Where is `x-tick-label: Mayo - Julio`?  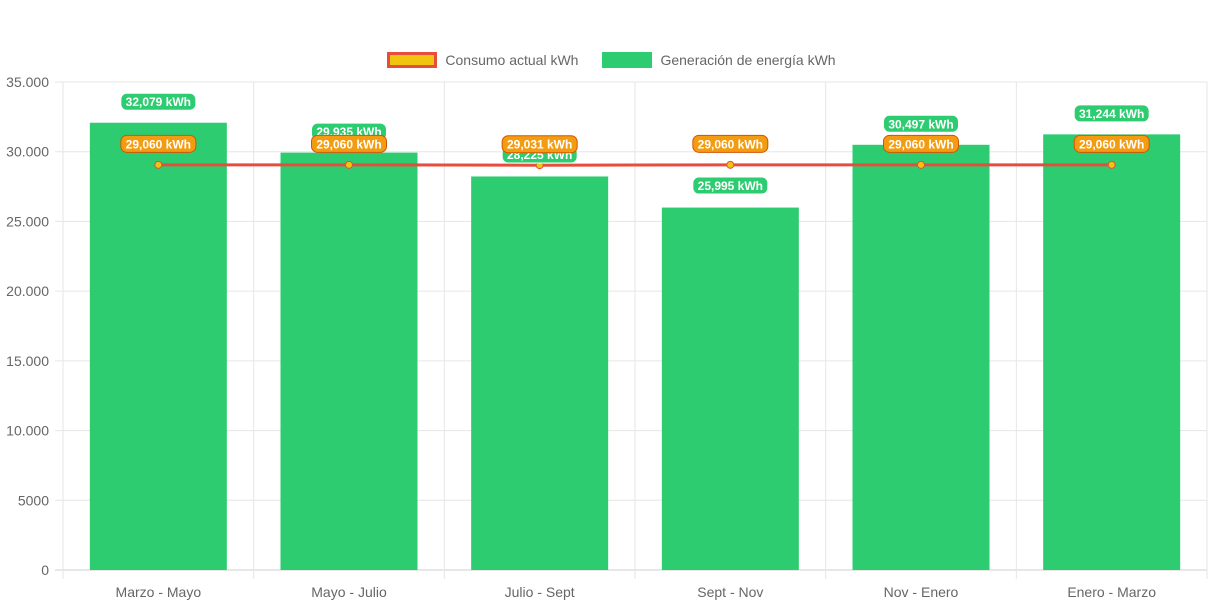 x-tick-label: Mayo - Julio is located at coordinates (349, 592).